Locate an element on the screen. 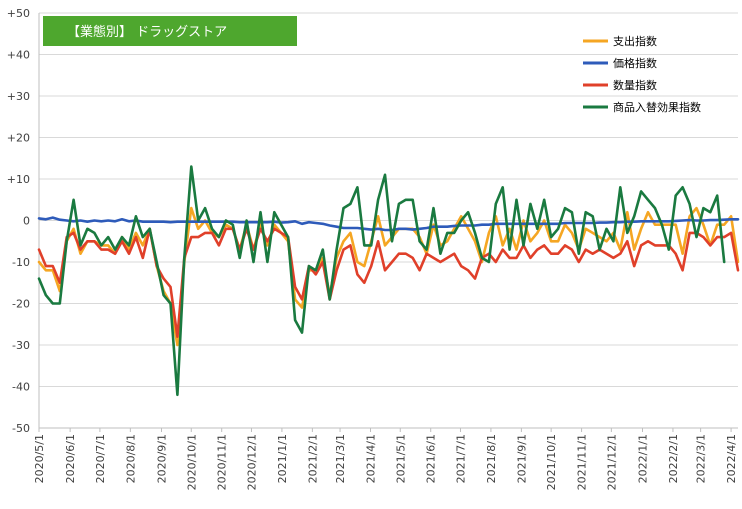  x-tick-label: 2021/3/1 is located at coordinates (340, 458).